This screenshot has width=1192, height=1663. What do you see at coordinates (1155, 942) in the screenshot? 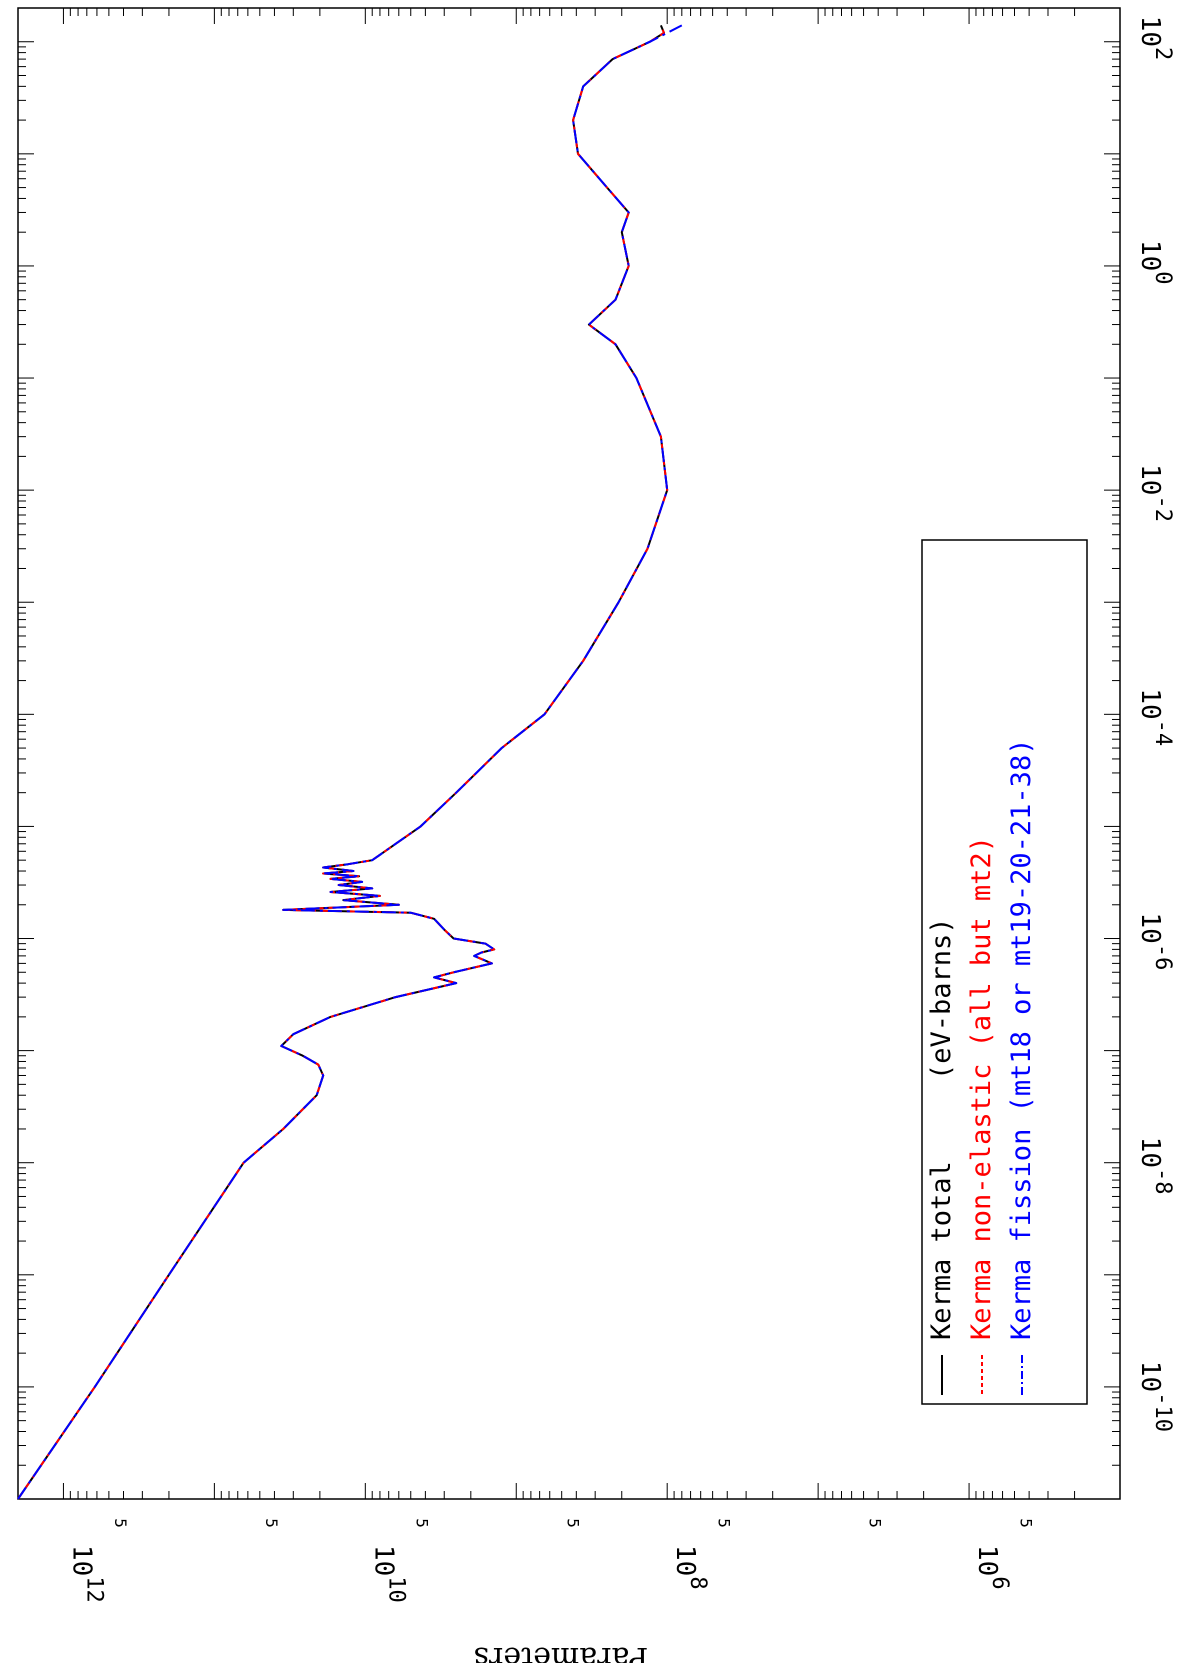
I see `x-tick-label: 10-6` at bounding box center [1155, 942].